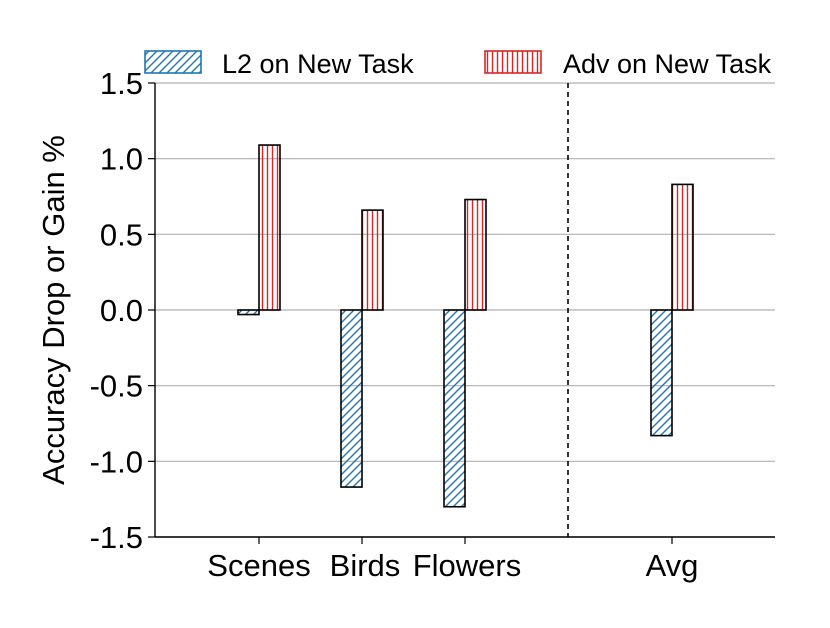  I want to click on y-tick-label: 1.0, so click(121, 159).